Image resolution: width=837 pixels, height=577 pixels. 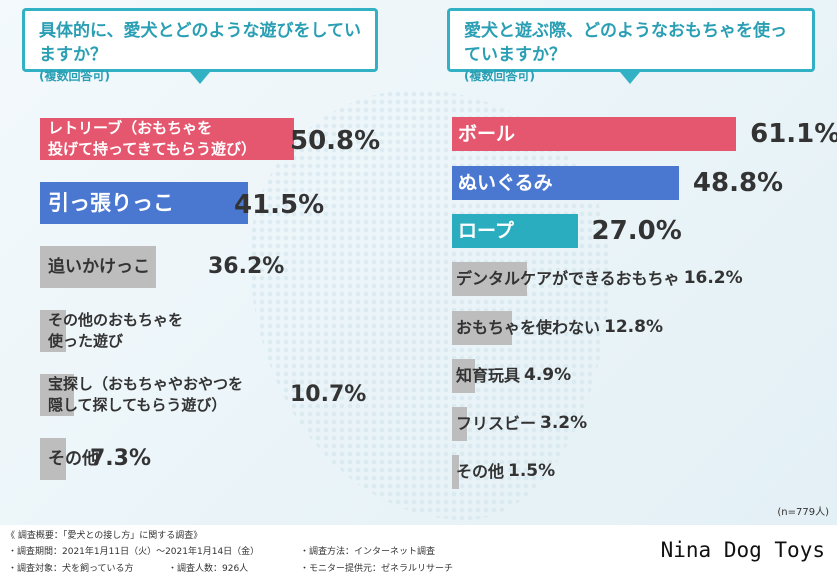 What do you see at coordinates (73, 459) in the screenshot?
I see `left-bar-label: その他` at bounding box center [73, 459].